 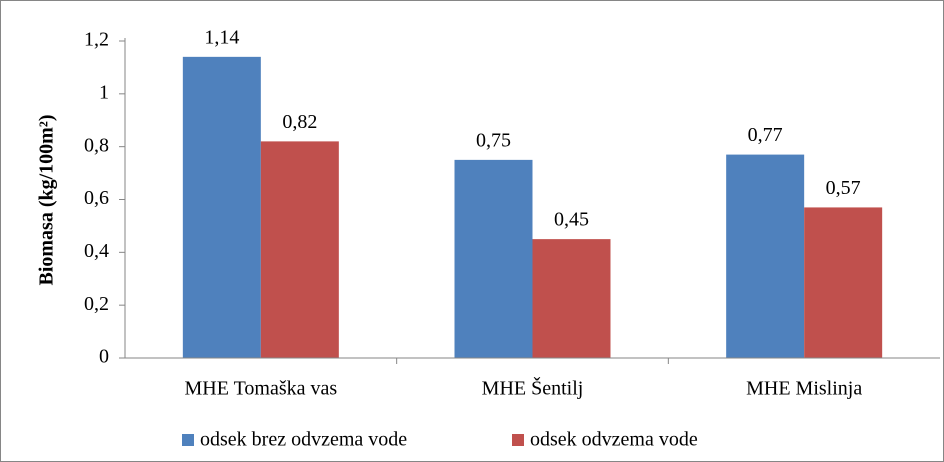 I want to click on y-tick-label: 1,2, so click(x=96, y=40).